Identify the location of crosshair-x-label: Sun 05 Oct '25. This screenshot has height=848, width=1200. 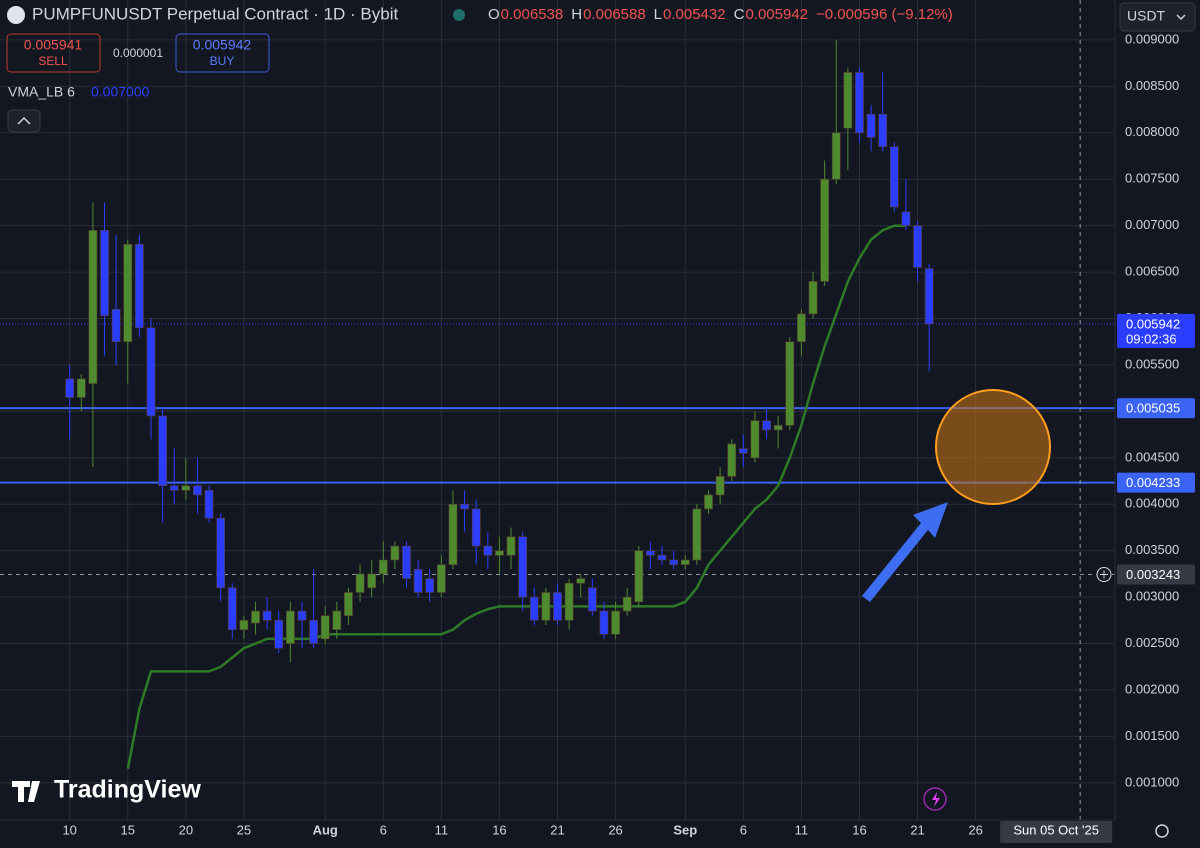
(1056, 829).